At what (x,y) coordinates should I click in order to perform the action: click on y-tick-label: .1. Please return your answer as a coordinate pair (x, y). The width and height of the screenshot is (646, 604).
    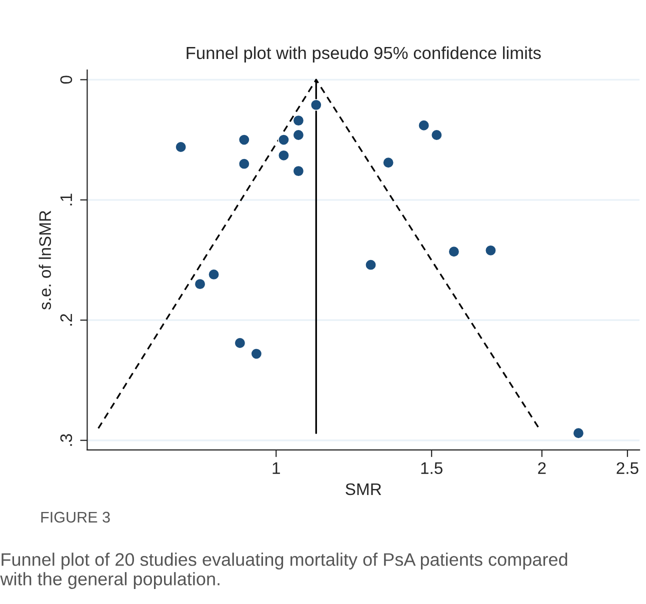
    Looking at the image, I should click on (66, 200).